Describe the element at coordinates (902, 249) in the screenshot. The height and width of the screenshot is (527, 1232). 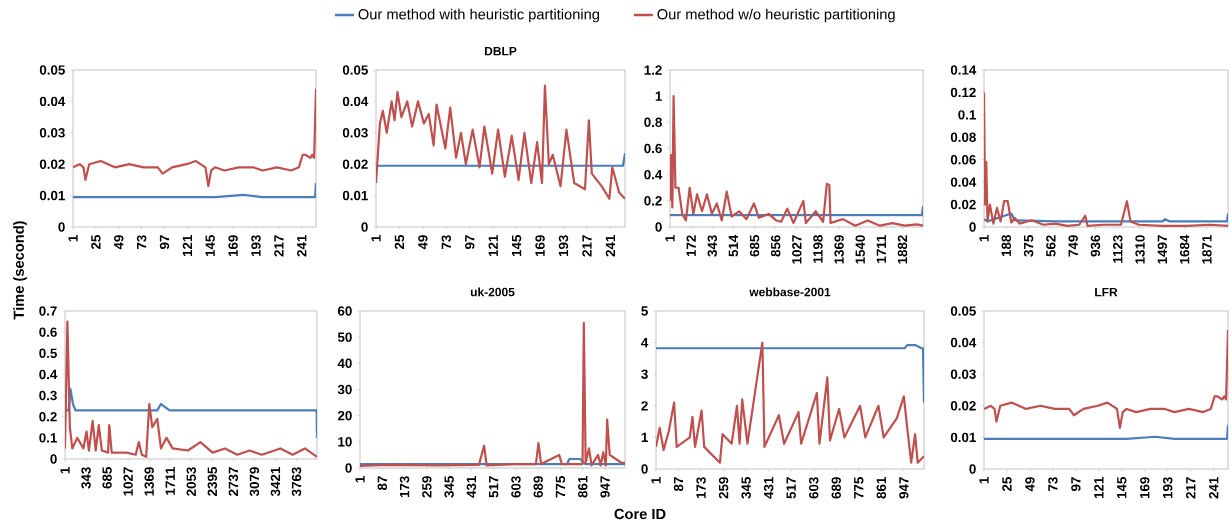
I see `x-tick-label: 1882` at that location.